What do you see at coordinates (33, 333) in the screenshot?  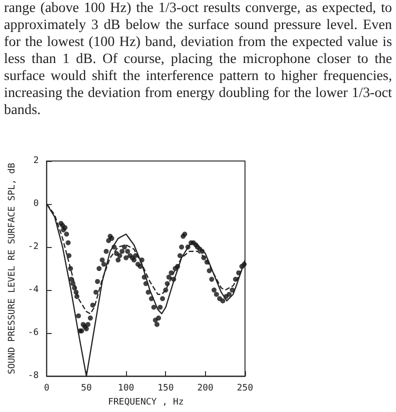 I see `y-tick-label: -6` at bounding box center [33, 333].